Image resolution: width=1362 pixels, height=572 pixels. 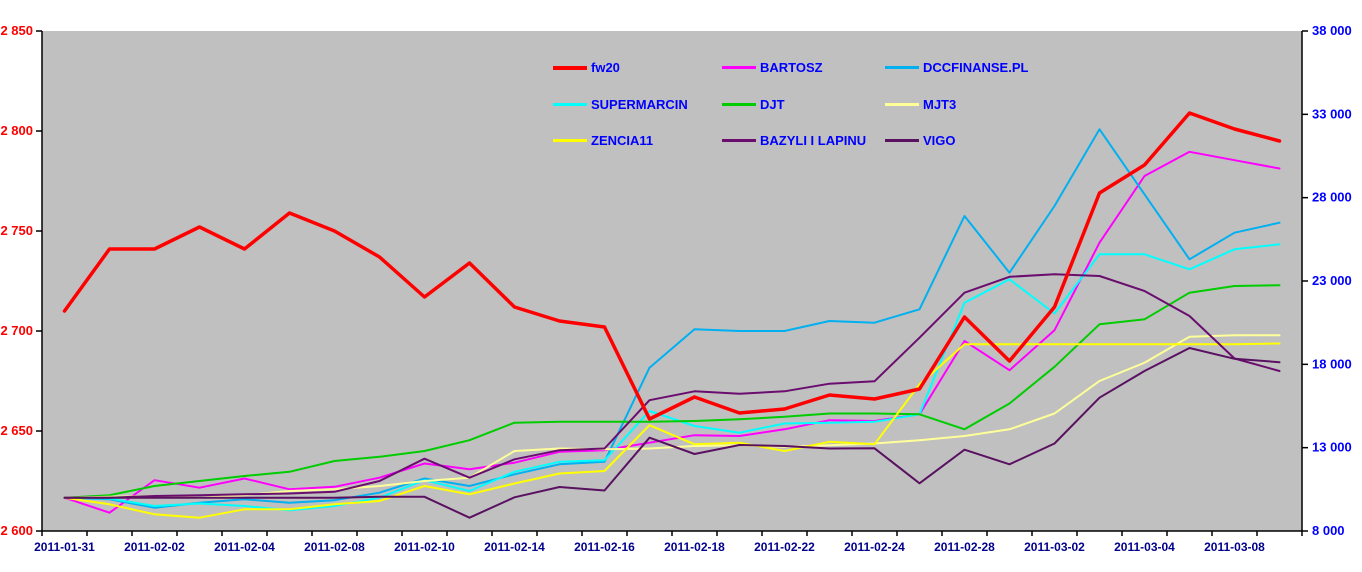 I want to click on left-axis-tick-label: 2 700, so click(x=16, y=330).